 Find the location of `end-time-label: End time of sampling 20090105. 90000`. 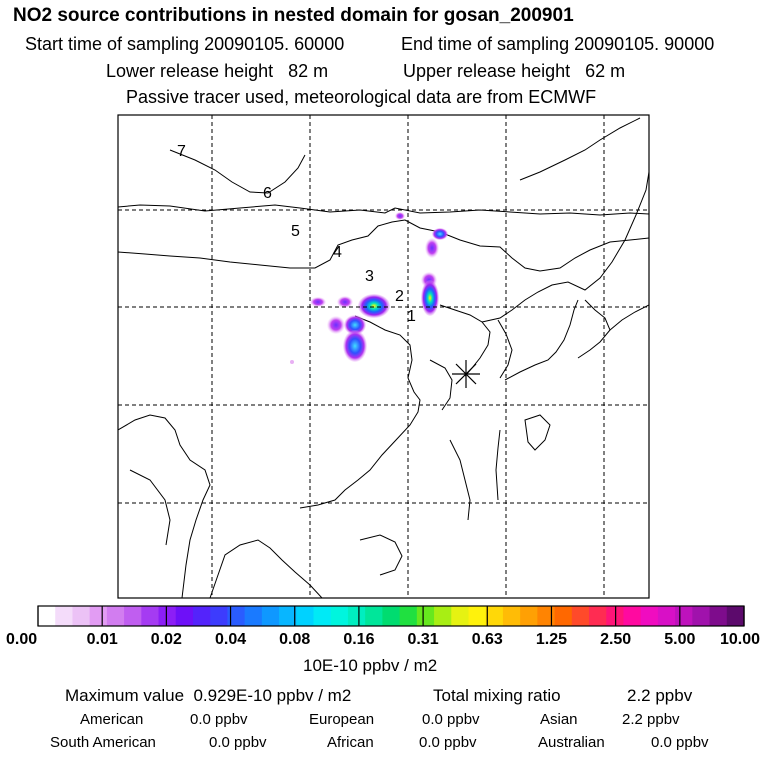

end-time-label: End time of sampling 20090105. 90000 is located at coordinates (558, 44).